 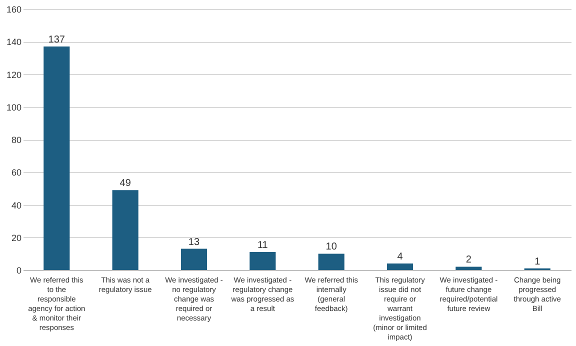 What do you see at coordinates (194, 242) in the screenshot?
I see `data-label: 13` at bounding box center [194, 242].